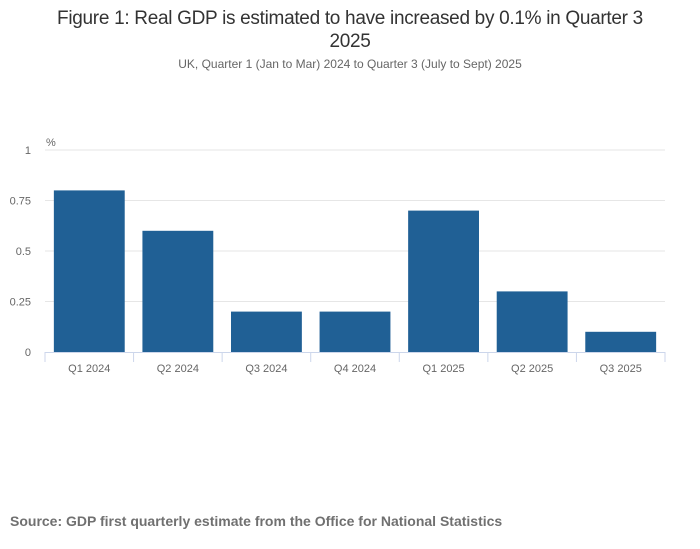  Describe the element at coordinates (28, 151) in the screenshot. I see `y-tick-label: 1` at that location.